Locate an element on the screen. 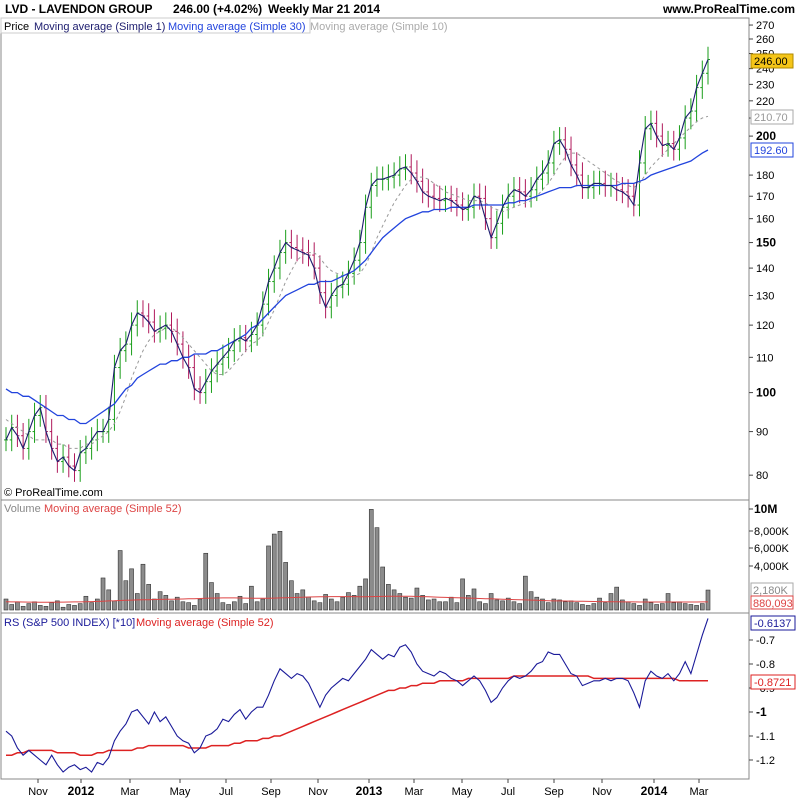  price-tags: 246.00 210.70 192.60 is located at coordinates (772, 105).